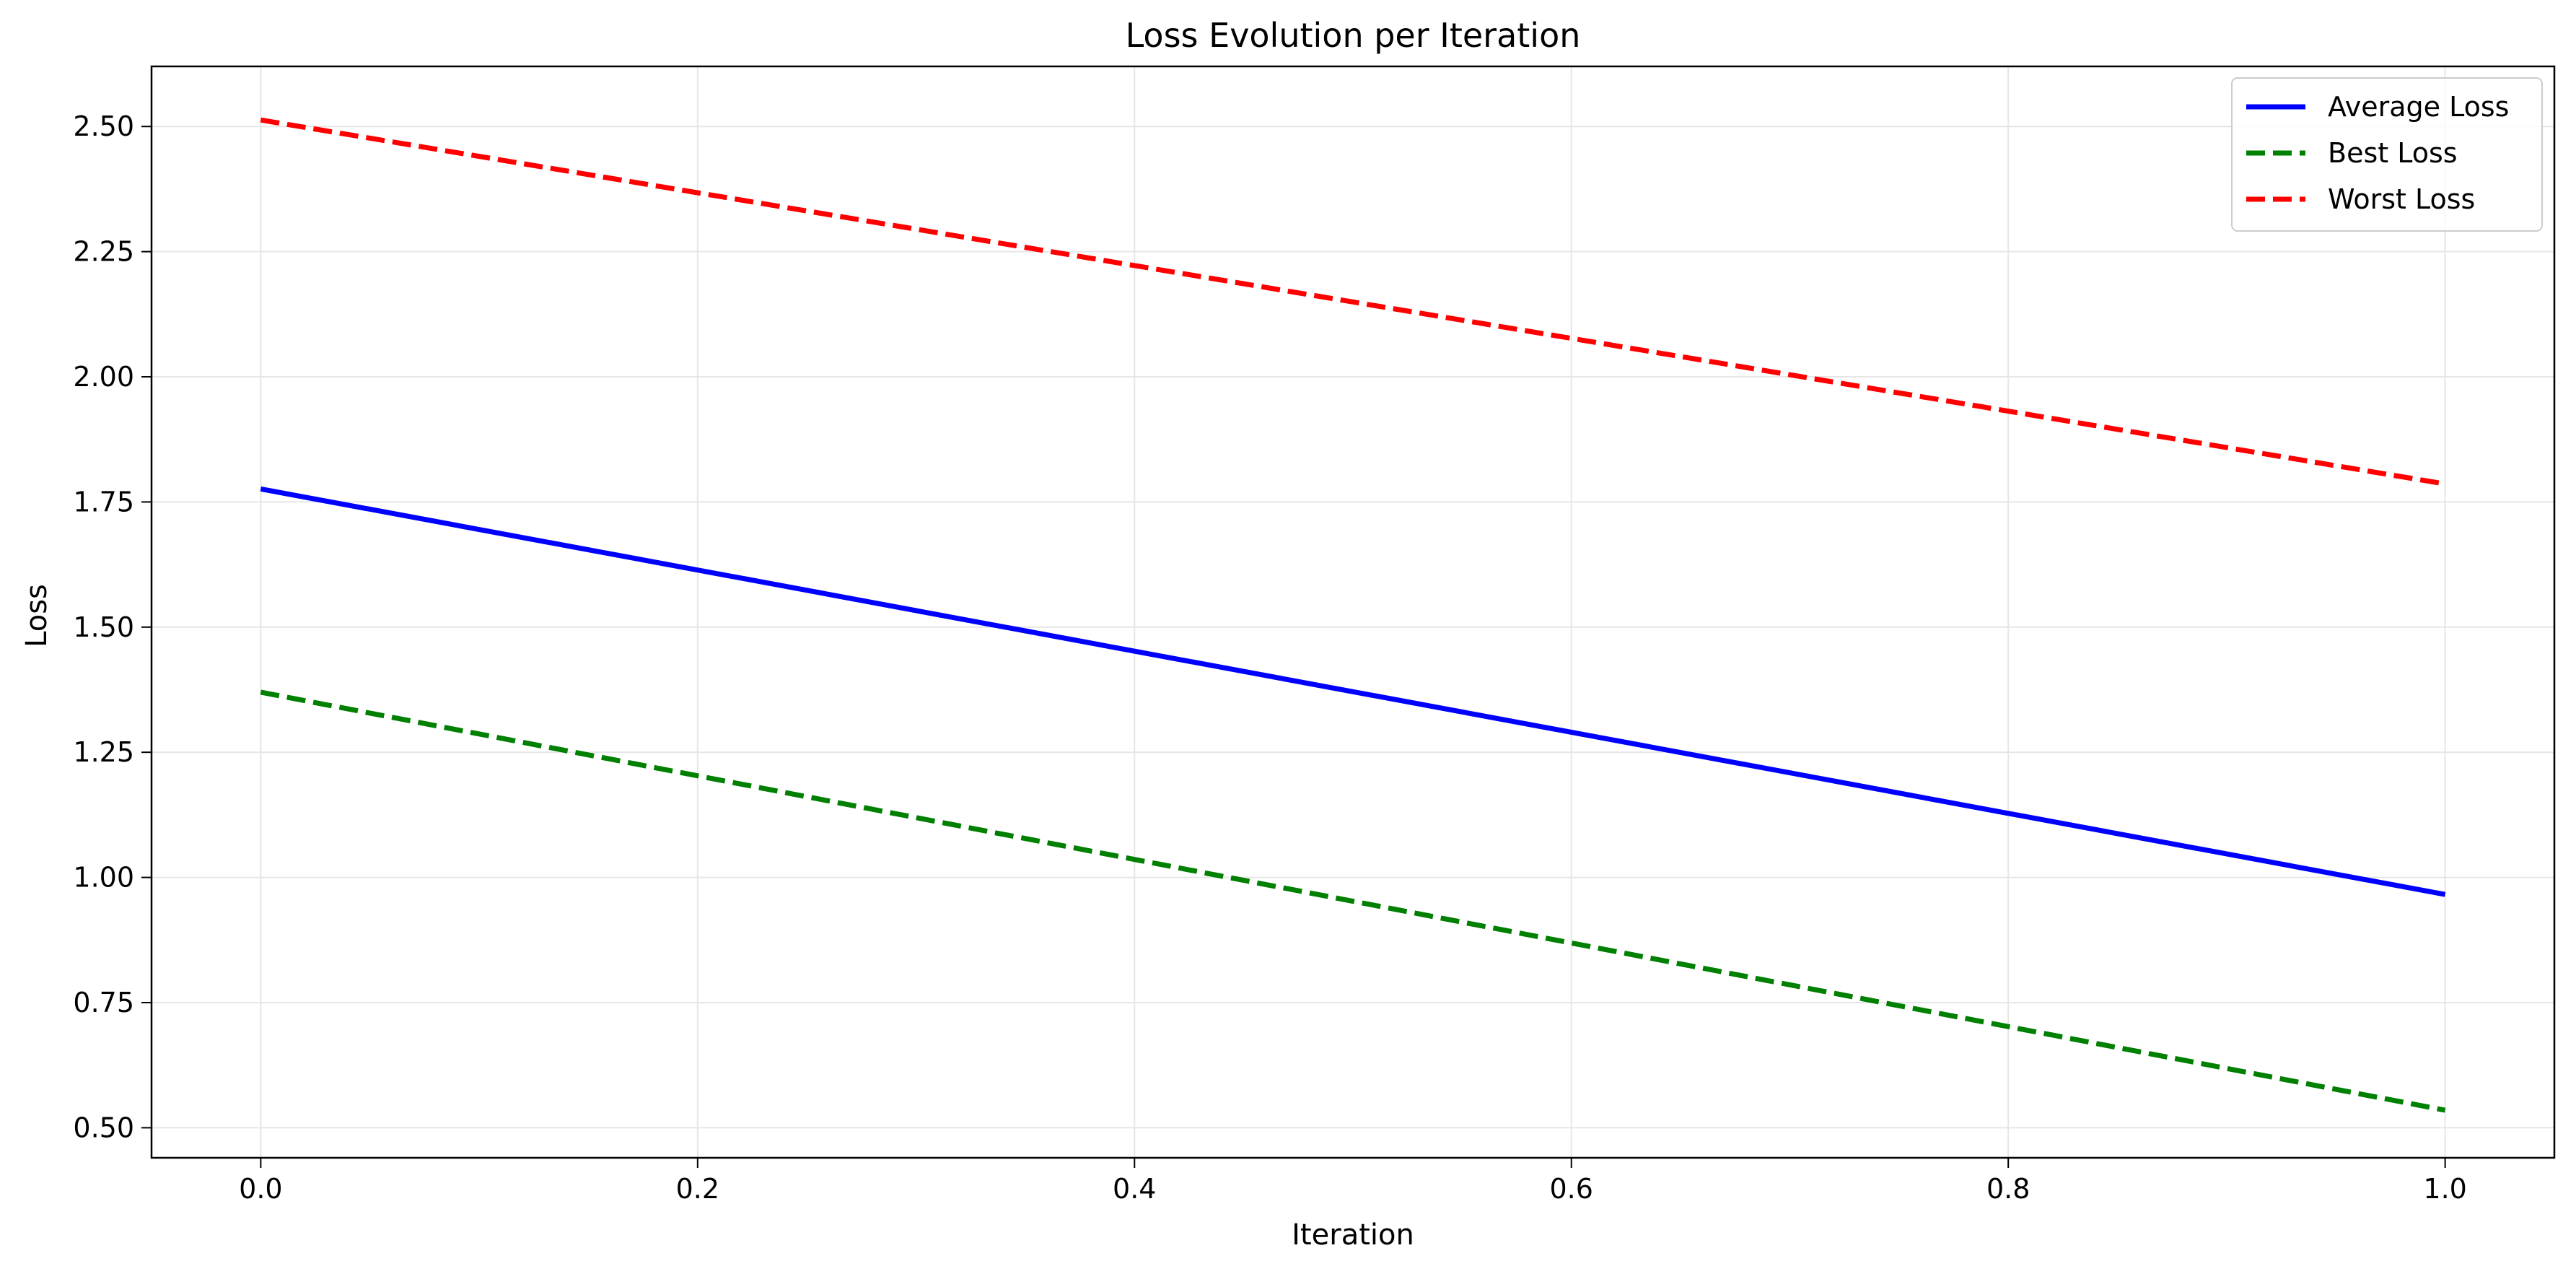  I want to click on legend: Average Loss Best Loss Worst Loss, so click(2387, 154).